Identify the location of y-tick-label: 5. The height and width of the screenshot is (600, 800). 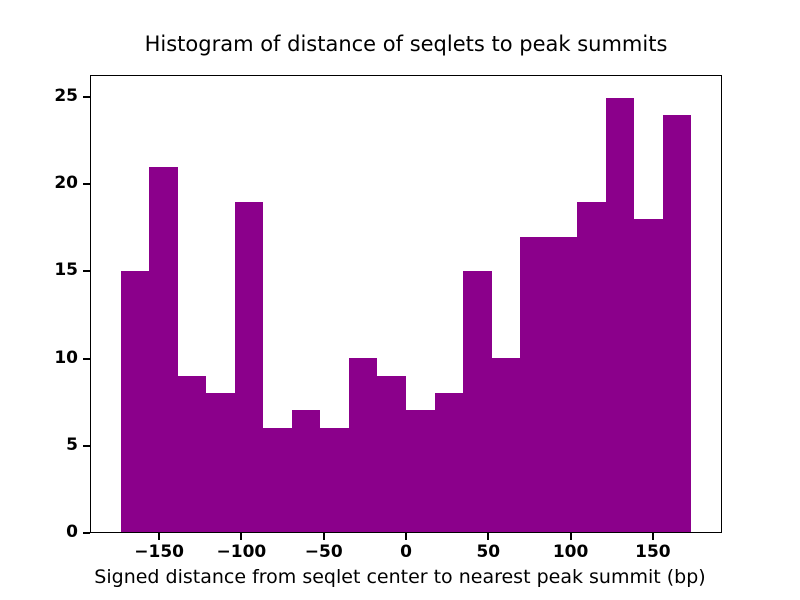
(72, 444).